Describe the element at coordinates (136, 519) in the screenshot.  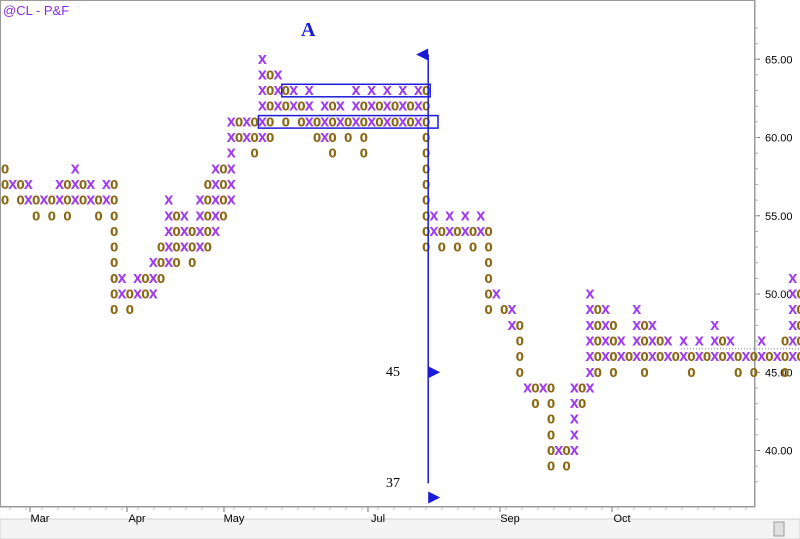
I see `x-month-label: Apr` at that location.